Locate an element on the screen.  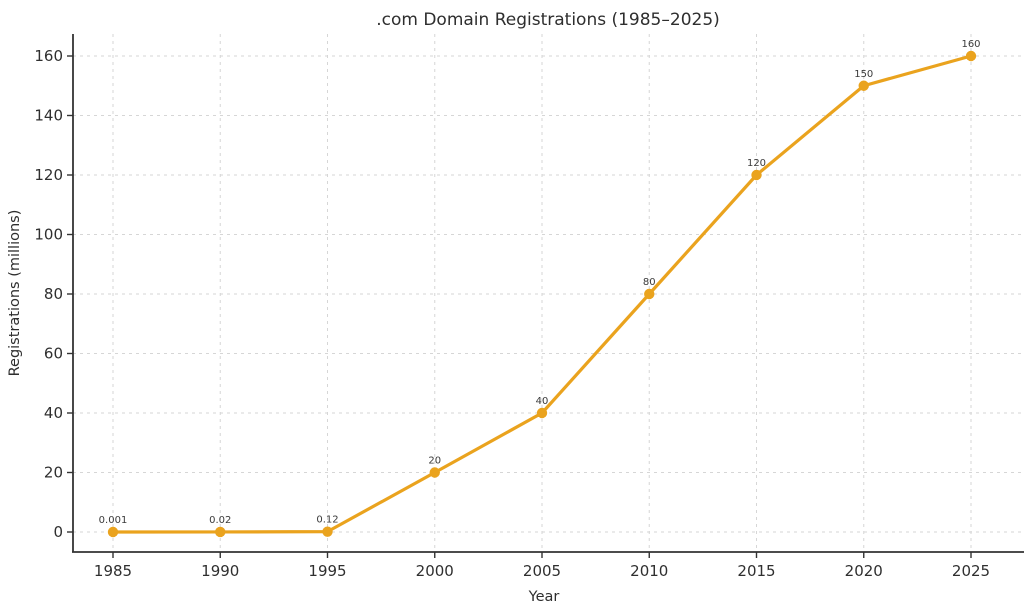
y-tick-label: 160 is located at coordinates (48, 56).